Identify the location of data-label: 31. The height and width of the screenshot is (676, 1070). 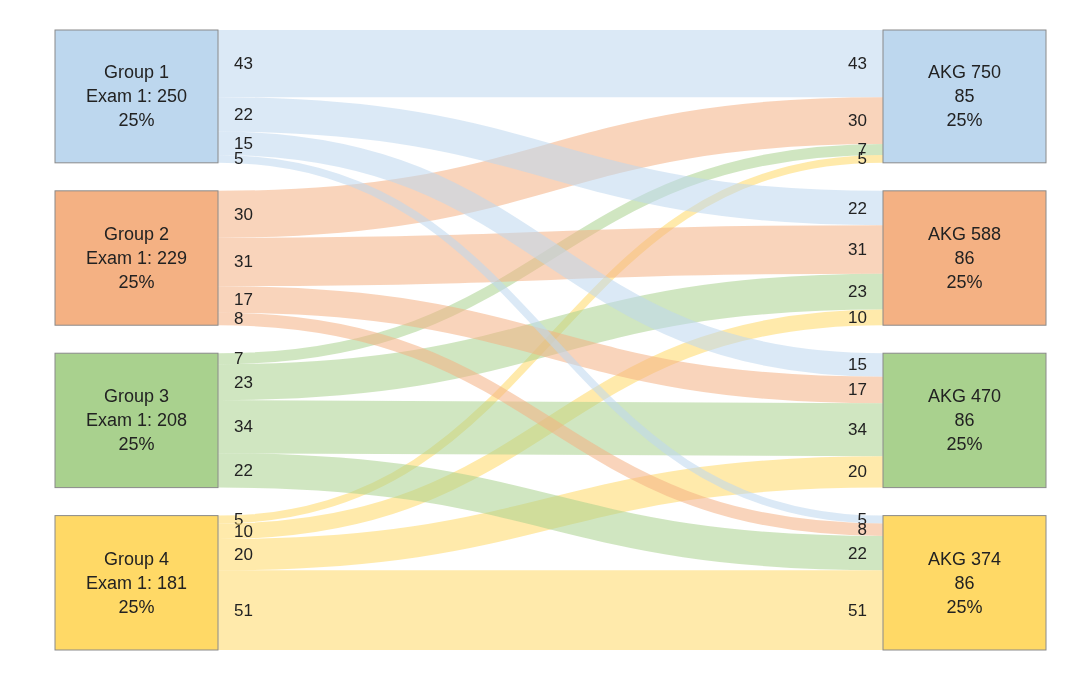
(243, 262).